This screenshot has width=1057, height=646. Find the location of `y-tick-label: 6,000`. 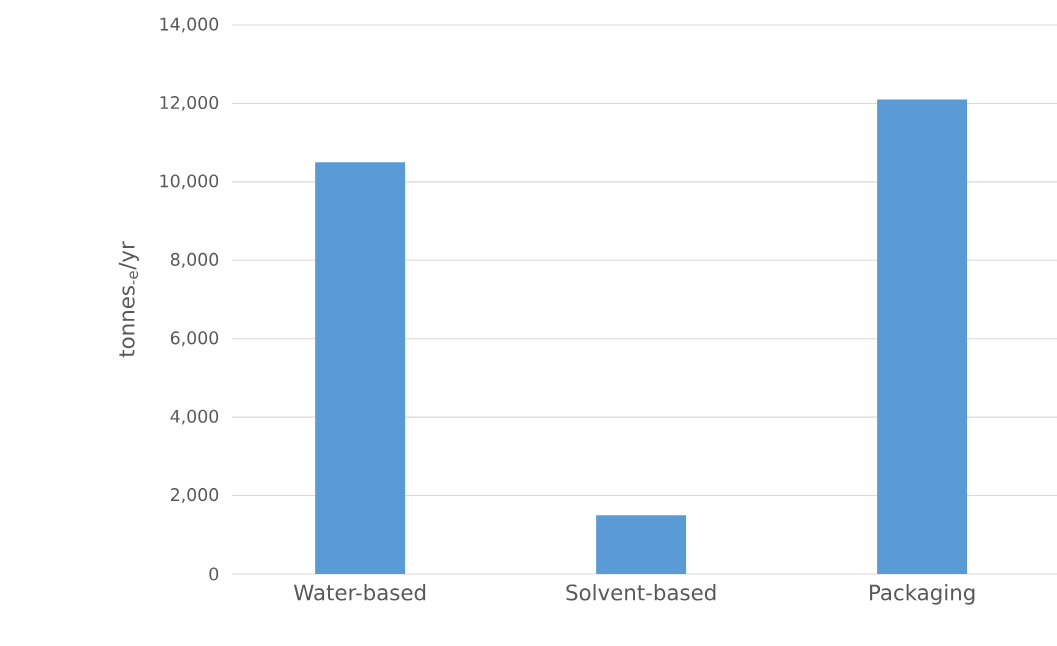

y-tick-label: 6,000 is located at coordinates (194, 339).